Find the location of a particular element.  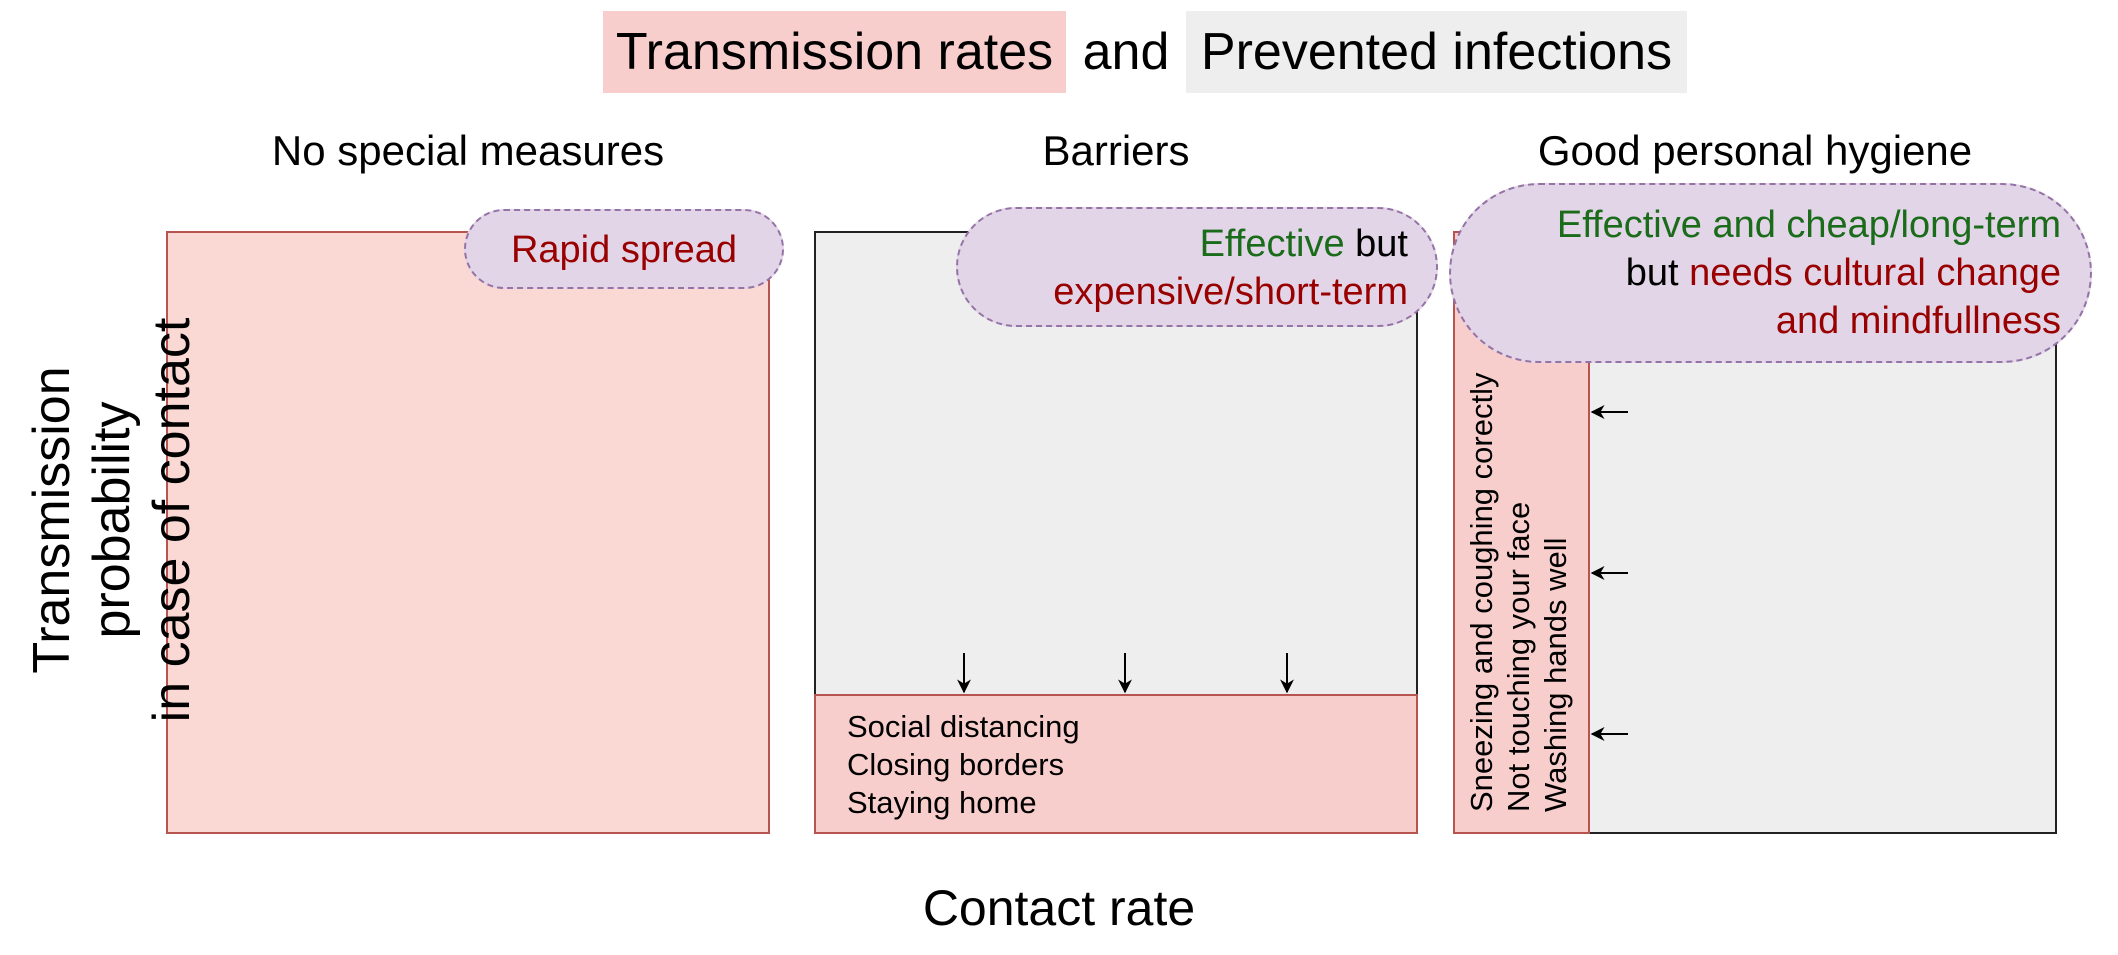

callout-hygiene-line2: but needs cultural change is located at coordinates (1755, 273).